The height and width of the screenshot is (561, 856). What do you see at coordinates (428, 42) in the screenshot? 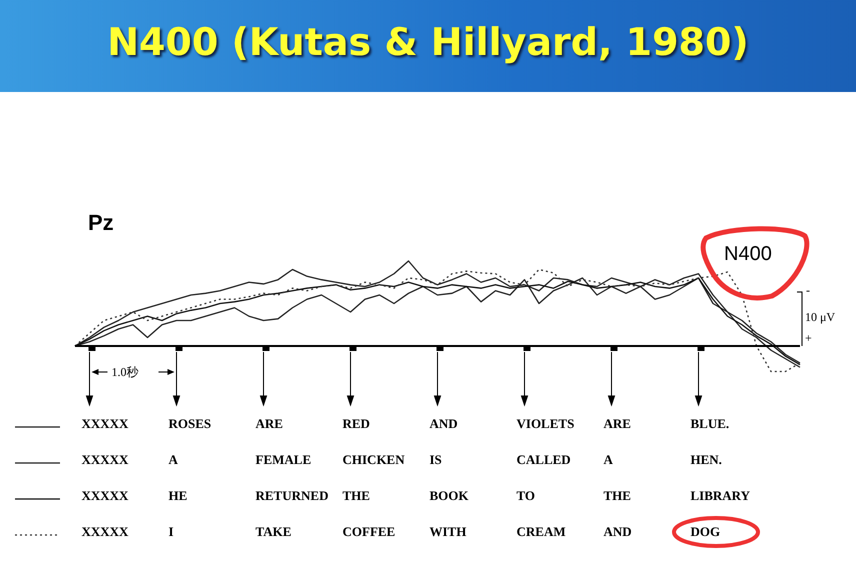
I see `chart-title: N400 (Kutas & Hillyard, 1980)` at bounding box center [428, 42].